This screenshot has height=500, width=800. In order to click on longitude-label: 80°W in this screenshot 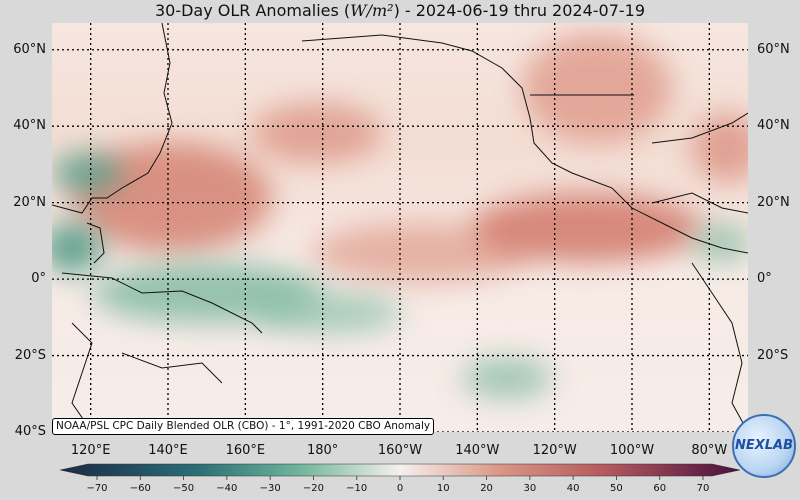, I will do `click(709, 450)`.